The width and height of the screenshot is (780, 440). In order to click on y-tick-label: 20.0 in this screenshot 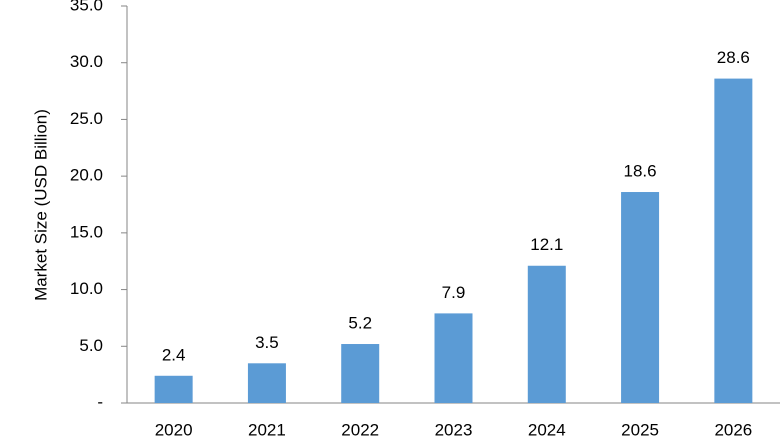, I will do `click(86, 175)`.